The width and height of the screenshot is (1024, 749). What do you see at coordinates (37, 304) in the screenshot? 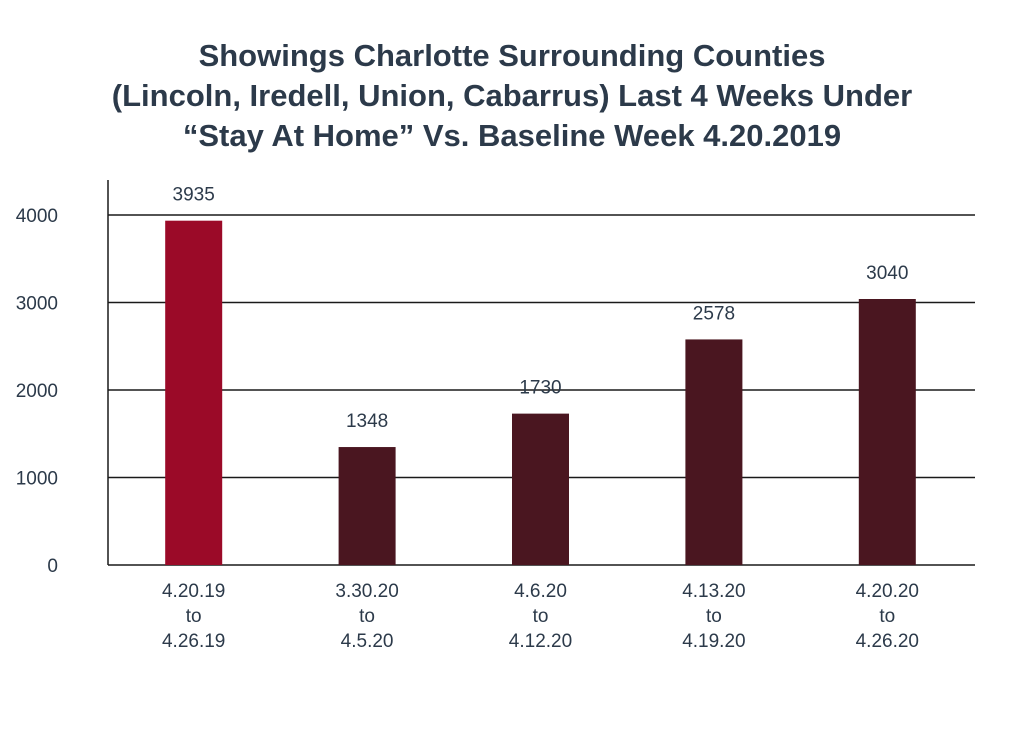
I see `y-tick-label: 3000` at bounding box center [37, 304].